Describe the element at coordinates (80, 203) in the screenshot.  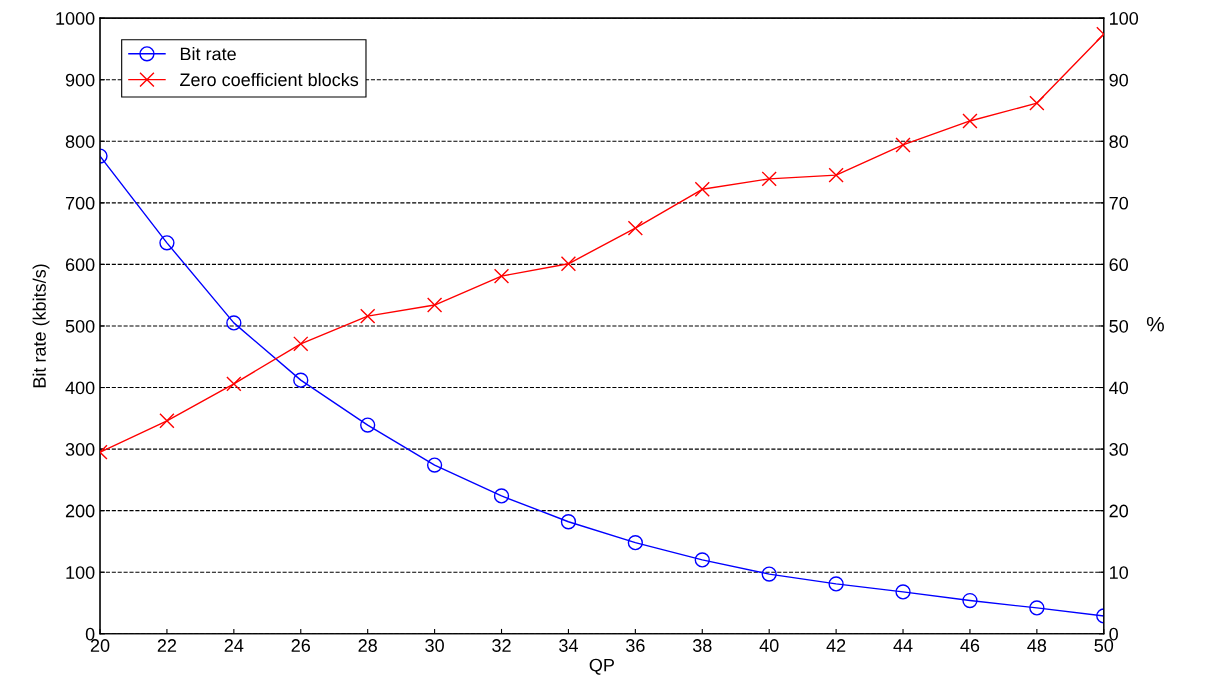
I see `y-tick-label: 700` at that location.